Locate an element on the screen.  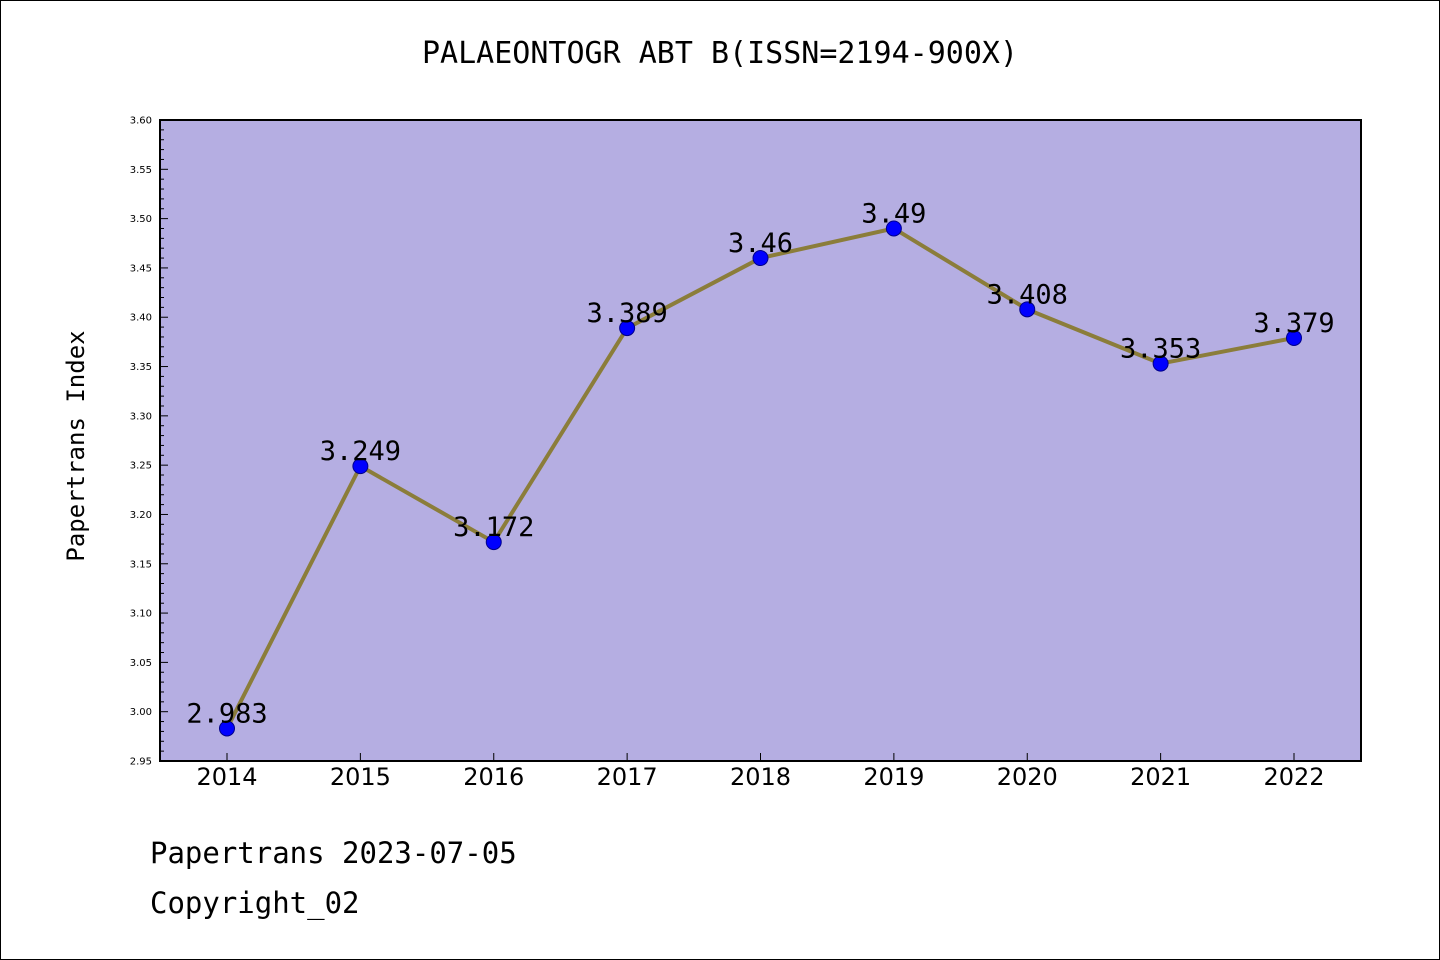
x-tick-label: 2016 is located at coordinates (493, 777).